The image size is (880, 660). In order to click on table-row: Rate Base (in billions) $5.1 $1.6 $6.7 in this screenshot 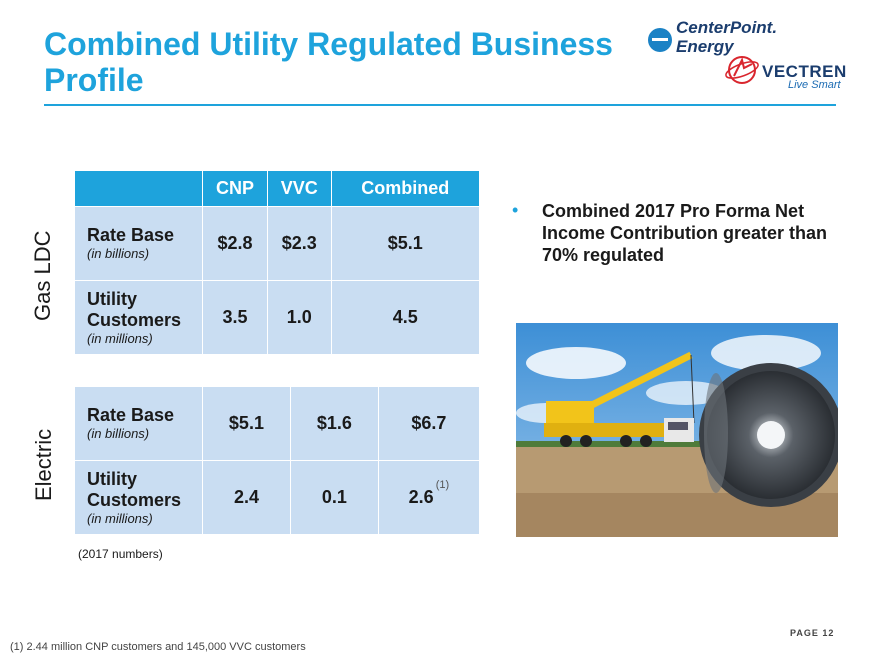, I will do `click(277, 423)`.